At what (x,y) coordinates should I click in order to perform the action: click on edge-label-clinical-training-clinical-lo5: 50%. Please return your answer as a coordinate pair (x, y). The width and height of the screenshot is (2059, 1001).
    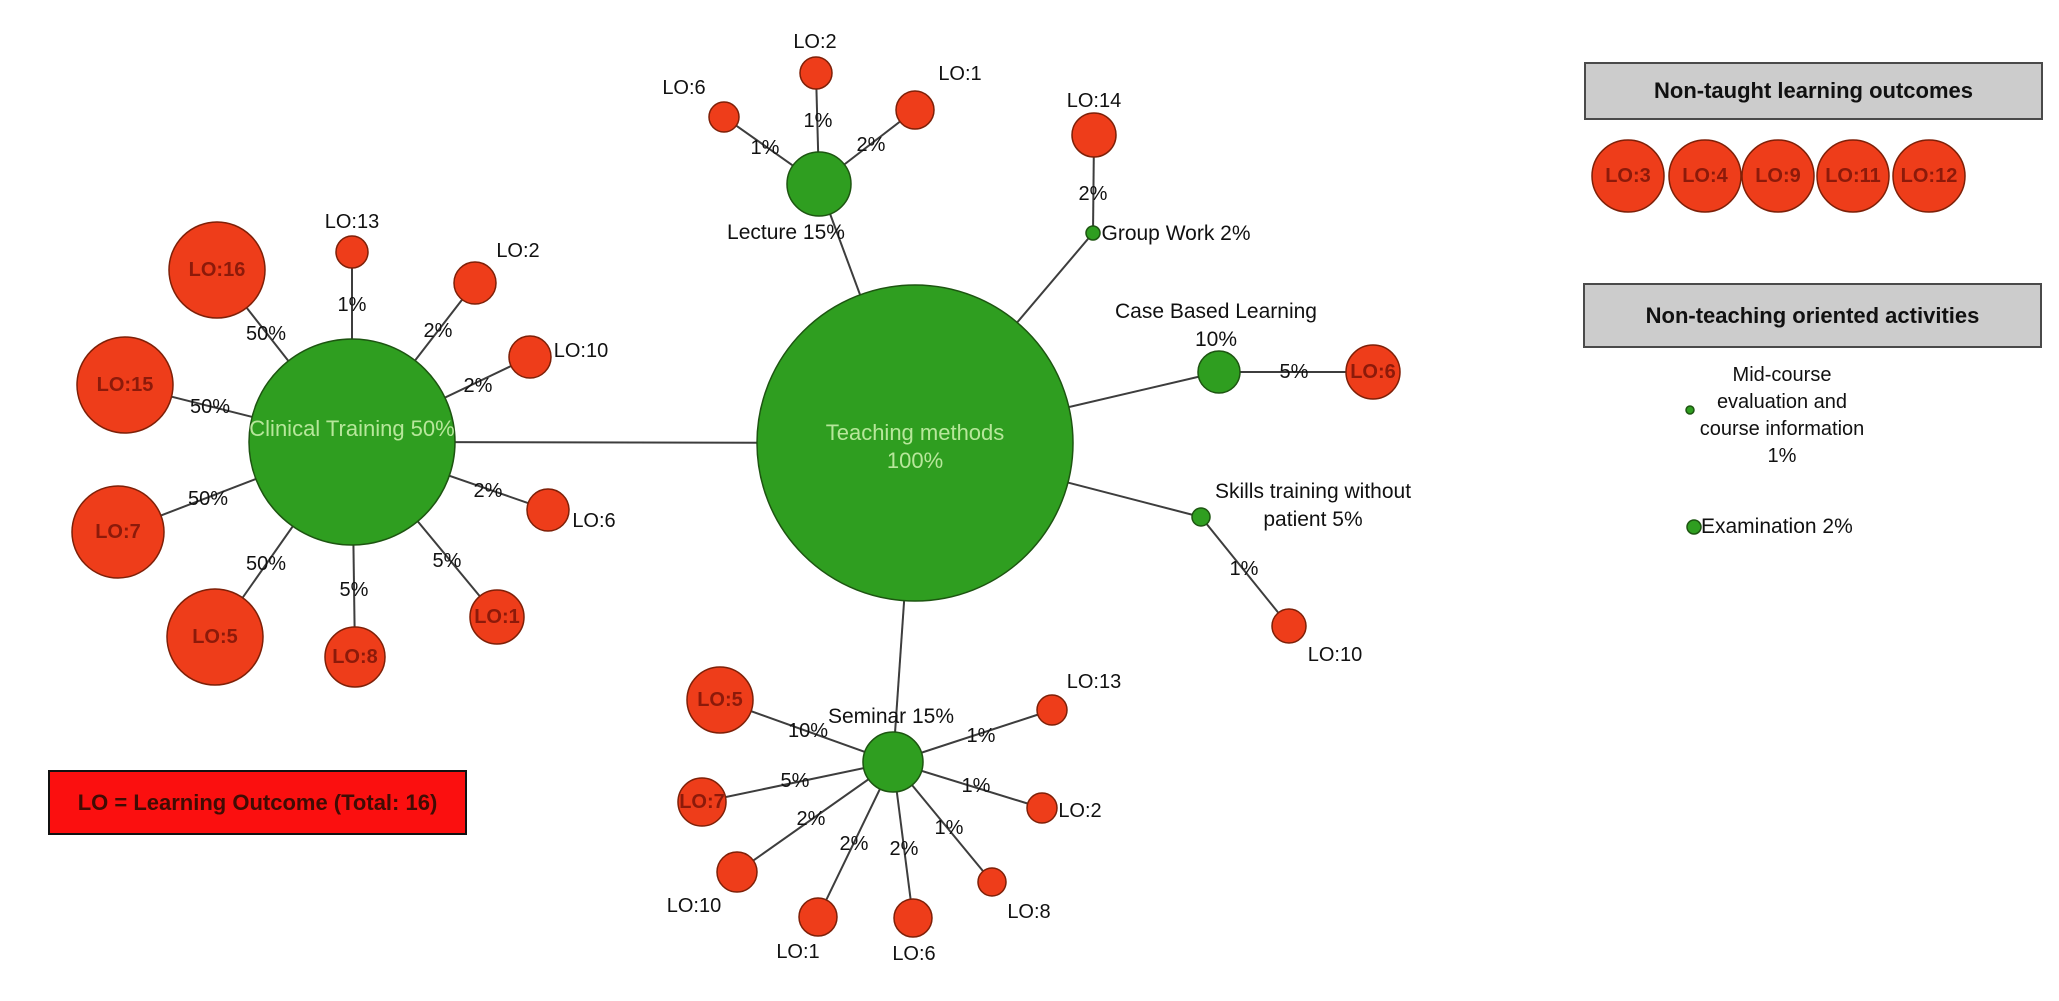
    Looking at the image, I should click on (266, 564).